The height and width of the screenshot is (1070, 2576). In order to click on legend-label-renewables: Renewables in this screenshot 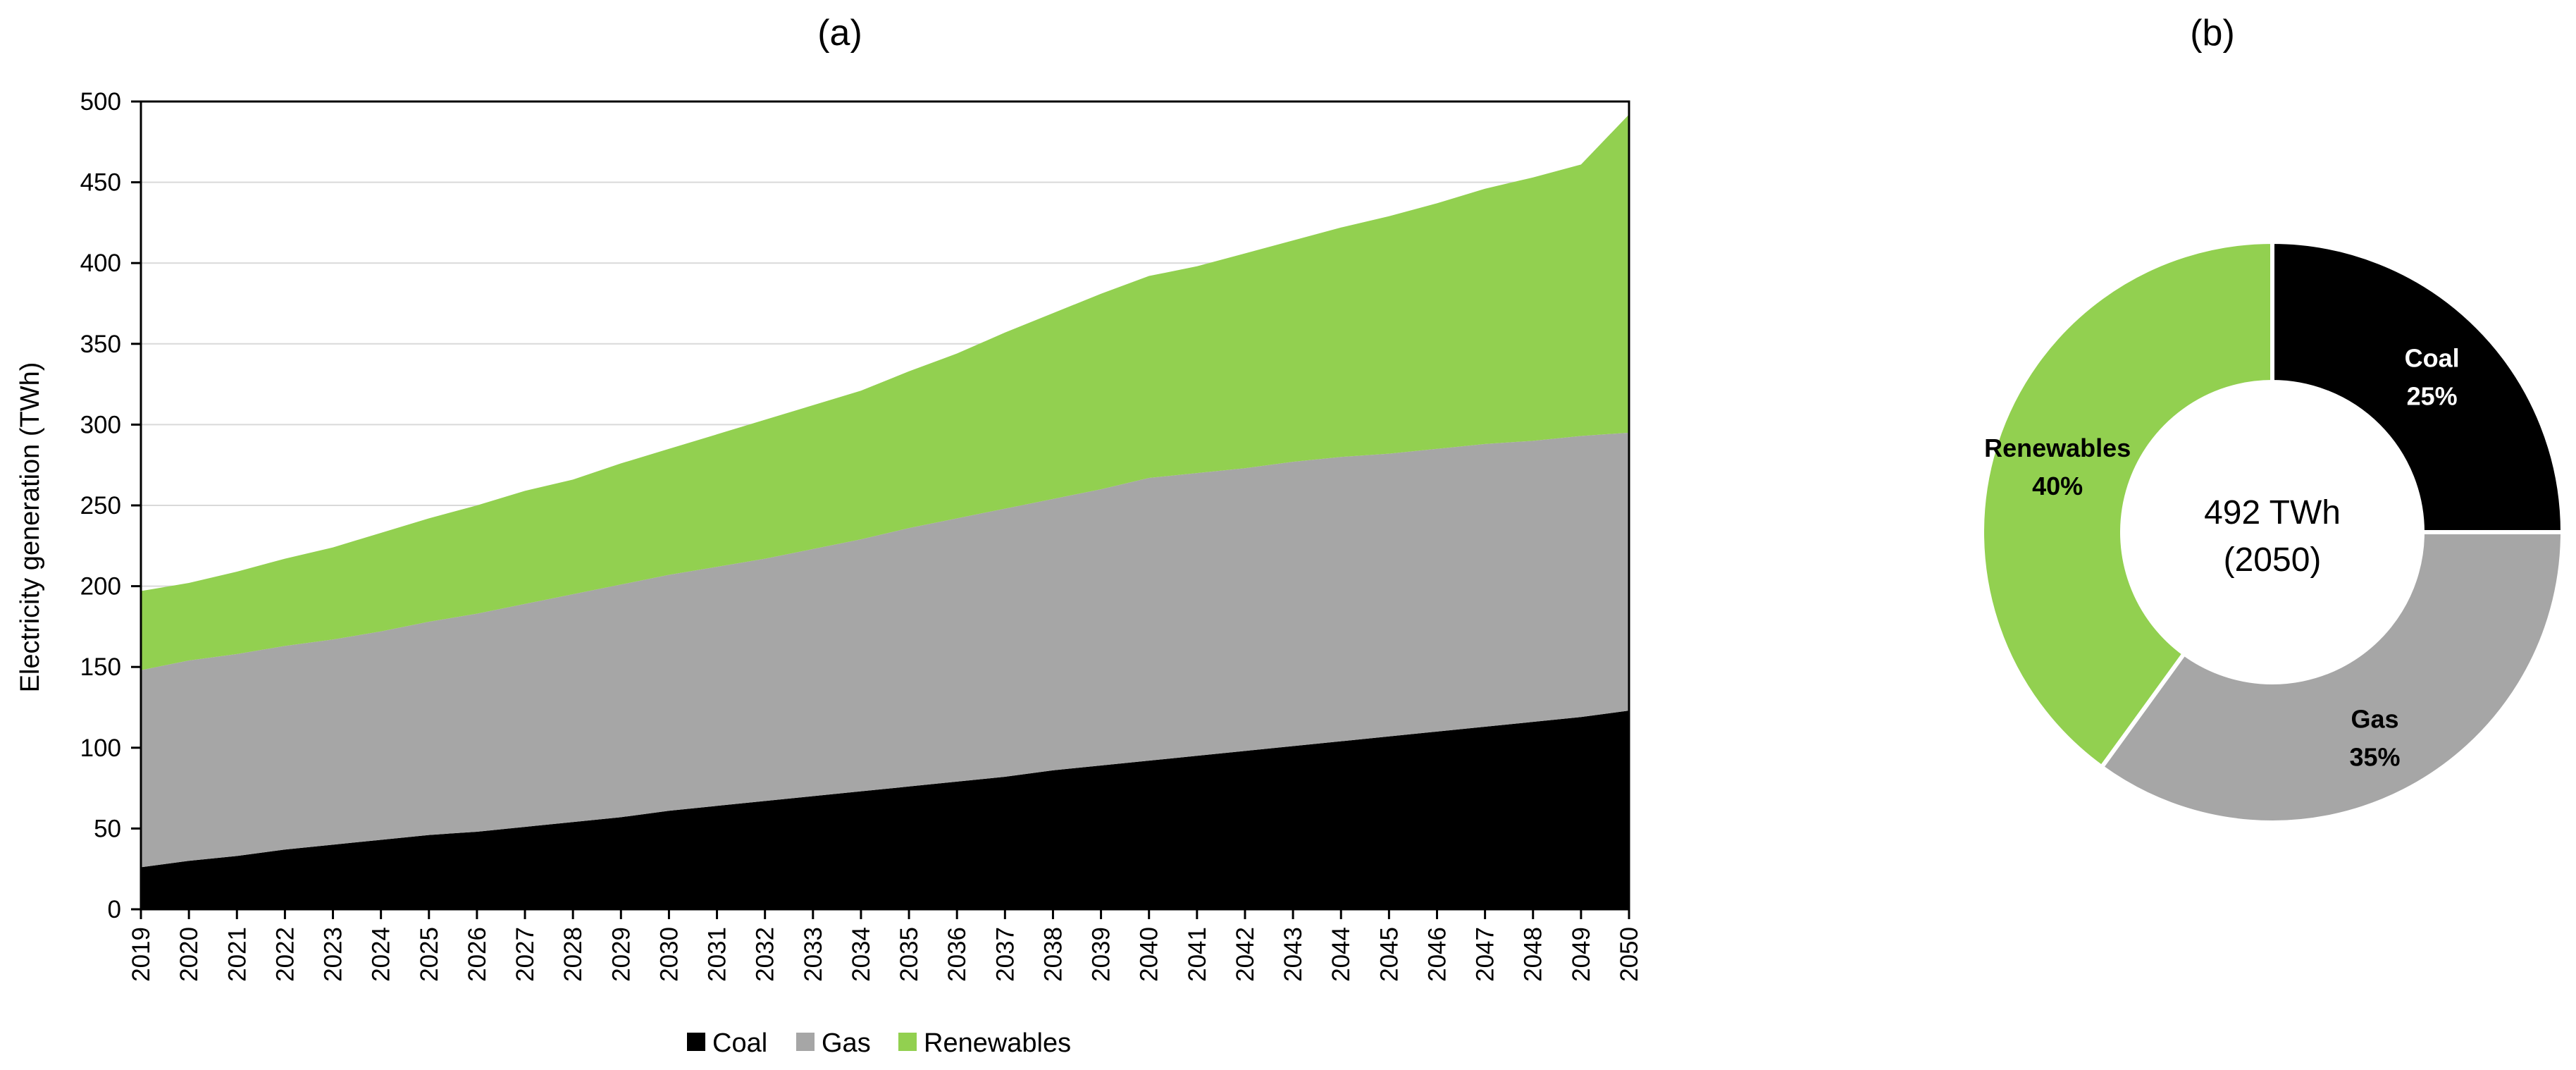, I will do `click(998, 1043)`.